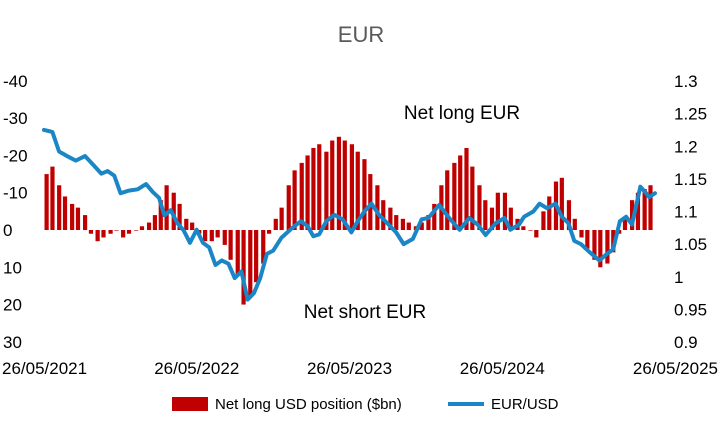 The image size is (722, 434). What do you see at coordinates (15, 193) in the screenshot?
I see `left-tick-label: -10` at bounding box center [15, 193].